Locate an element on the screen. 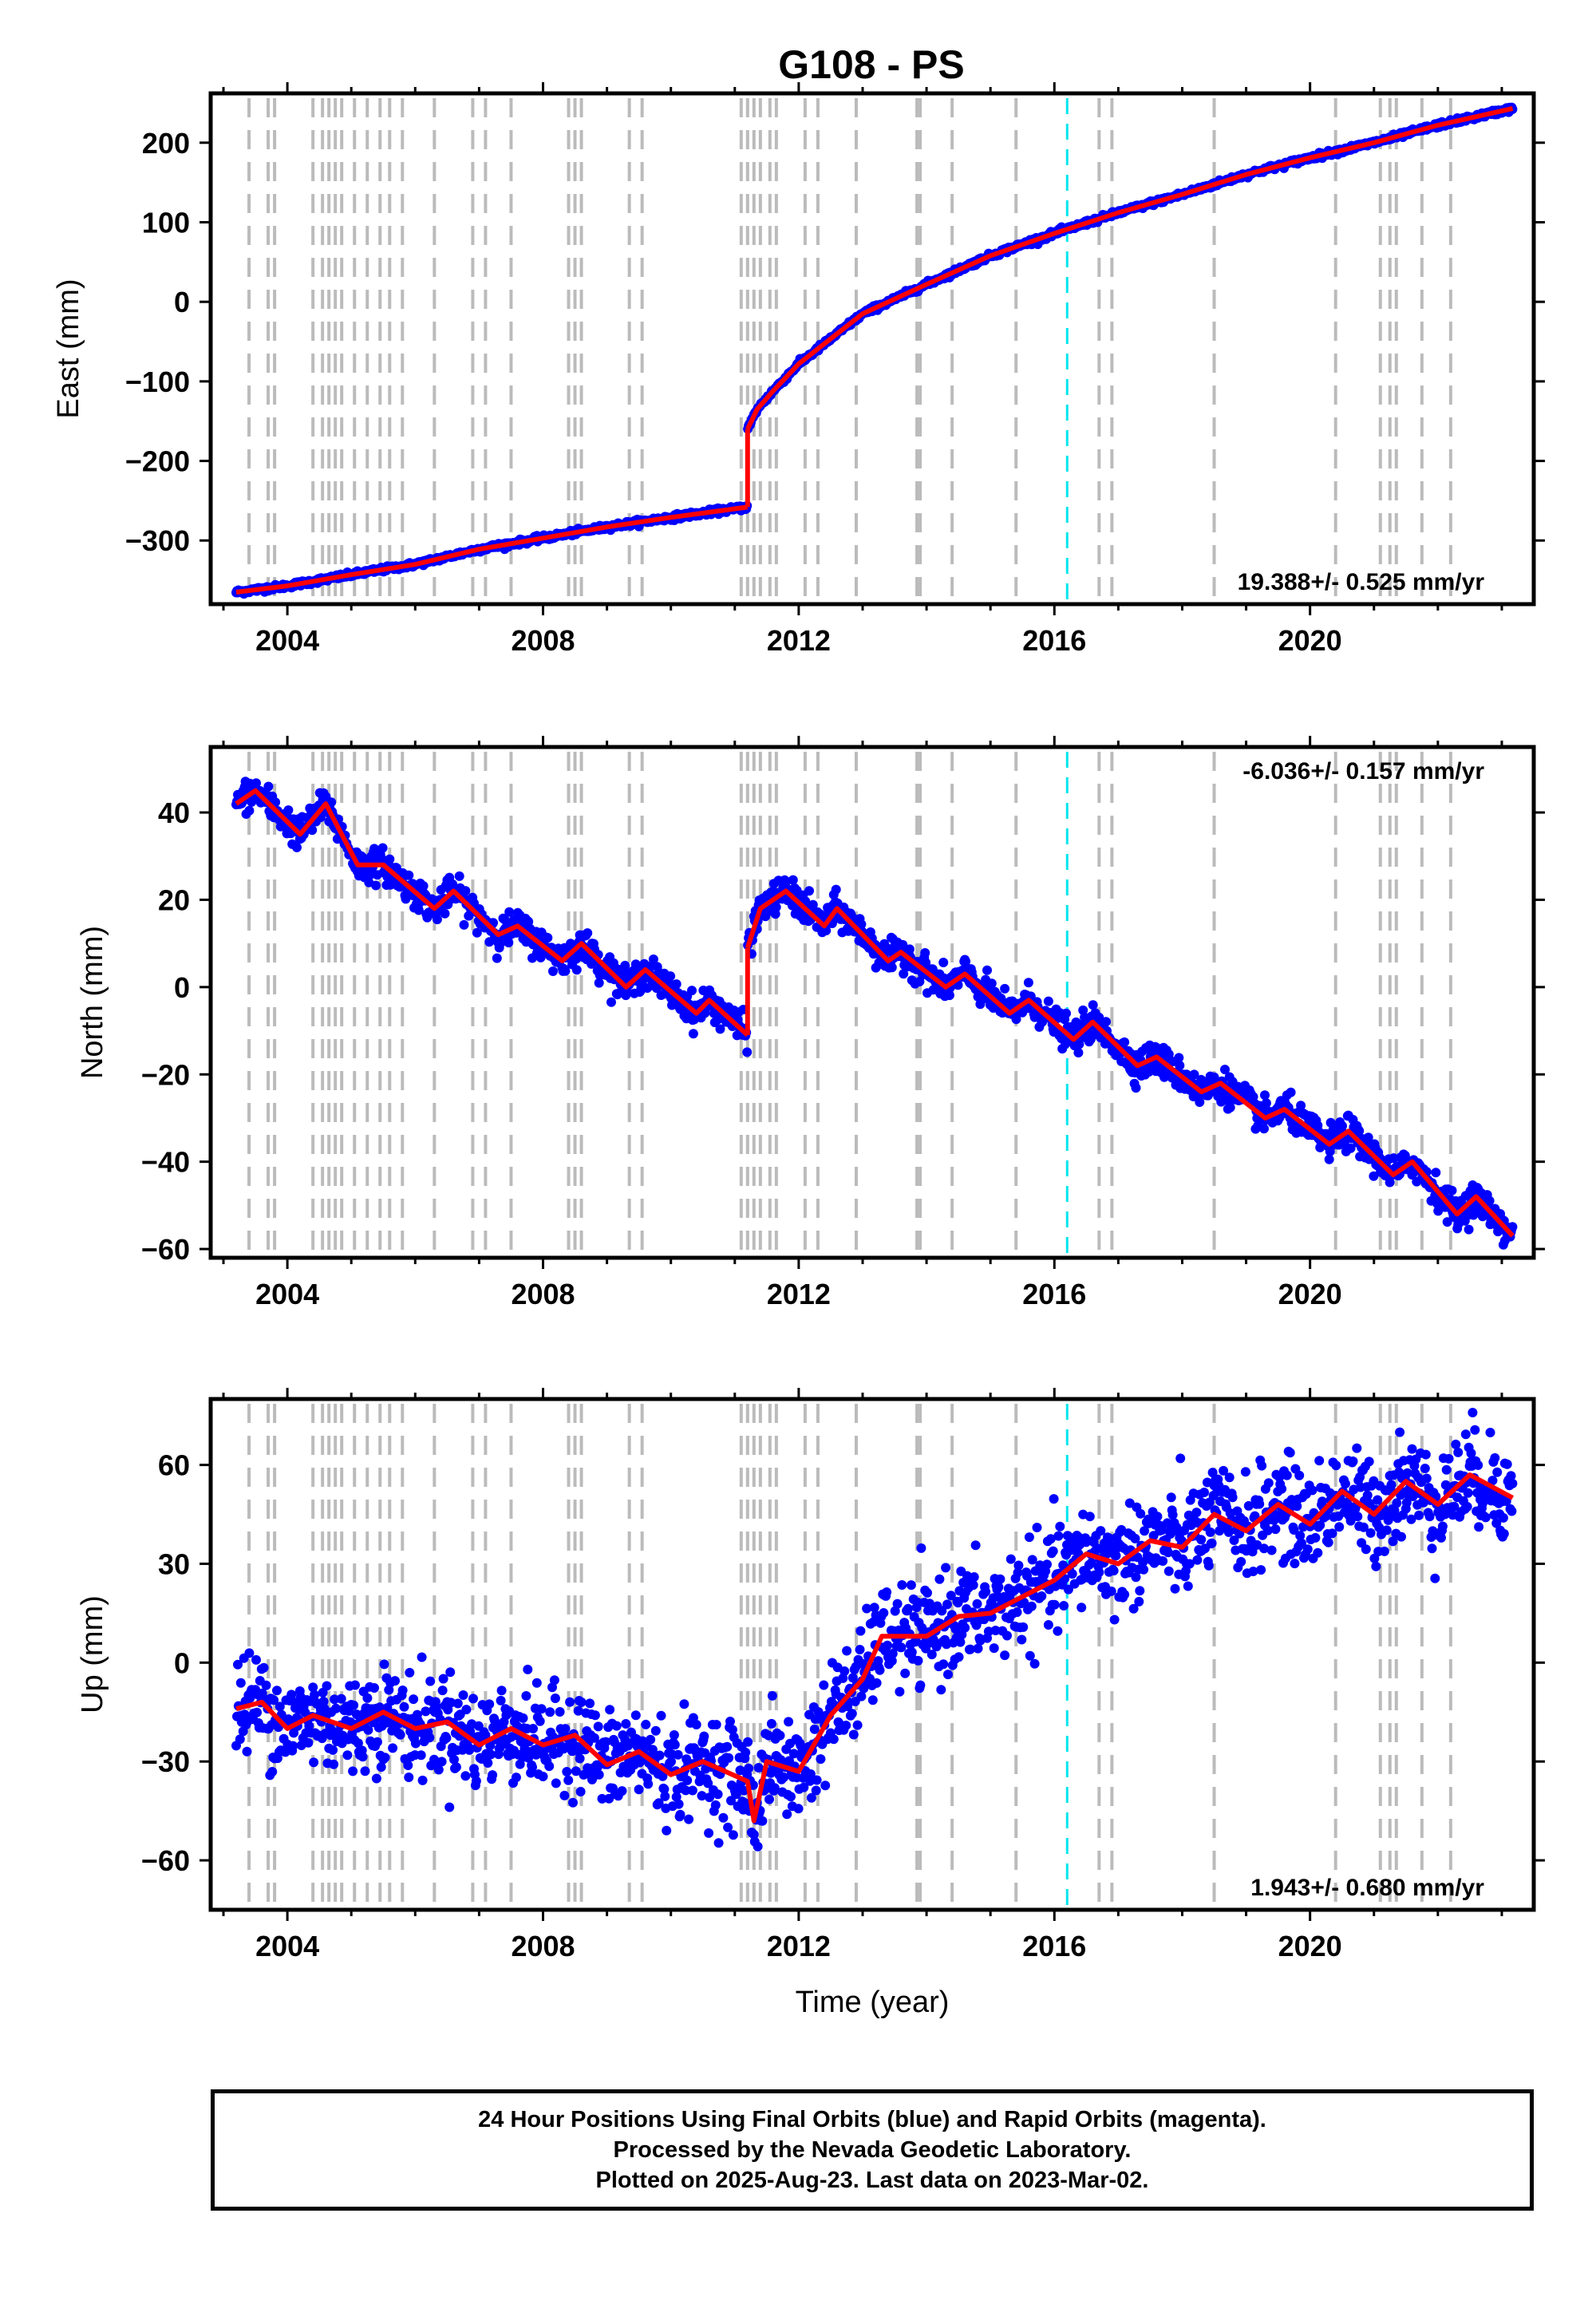 Image resolution: width=1596 pixels, height=2316 pixels. x-tick-label: 2004 is located at coordinates (287, 640).